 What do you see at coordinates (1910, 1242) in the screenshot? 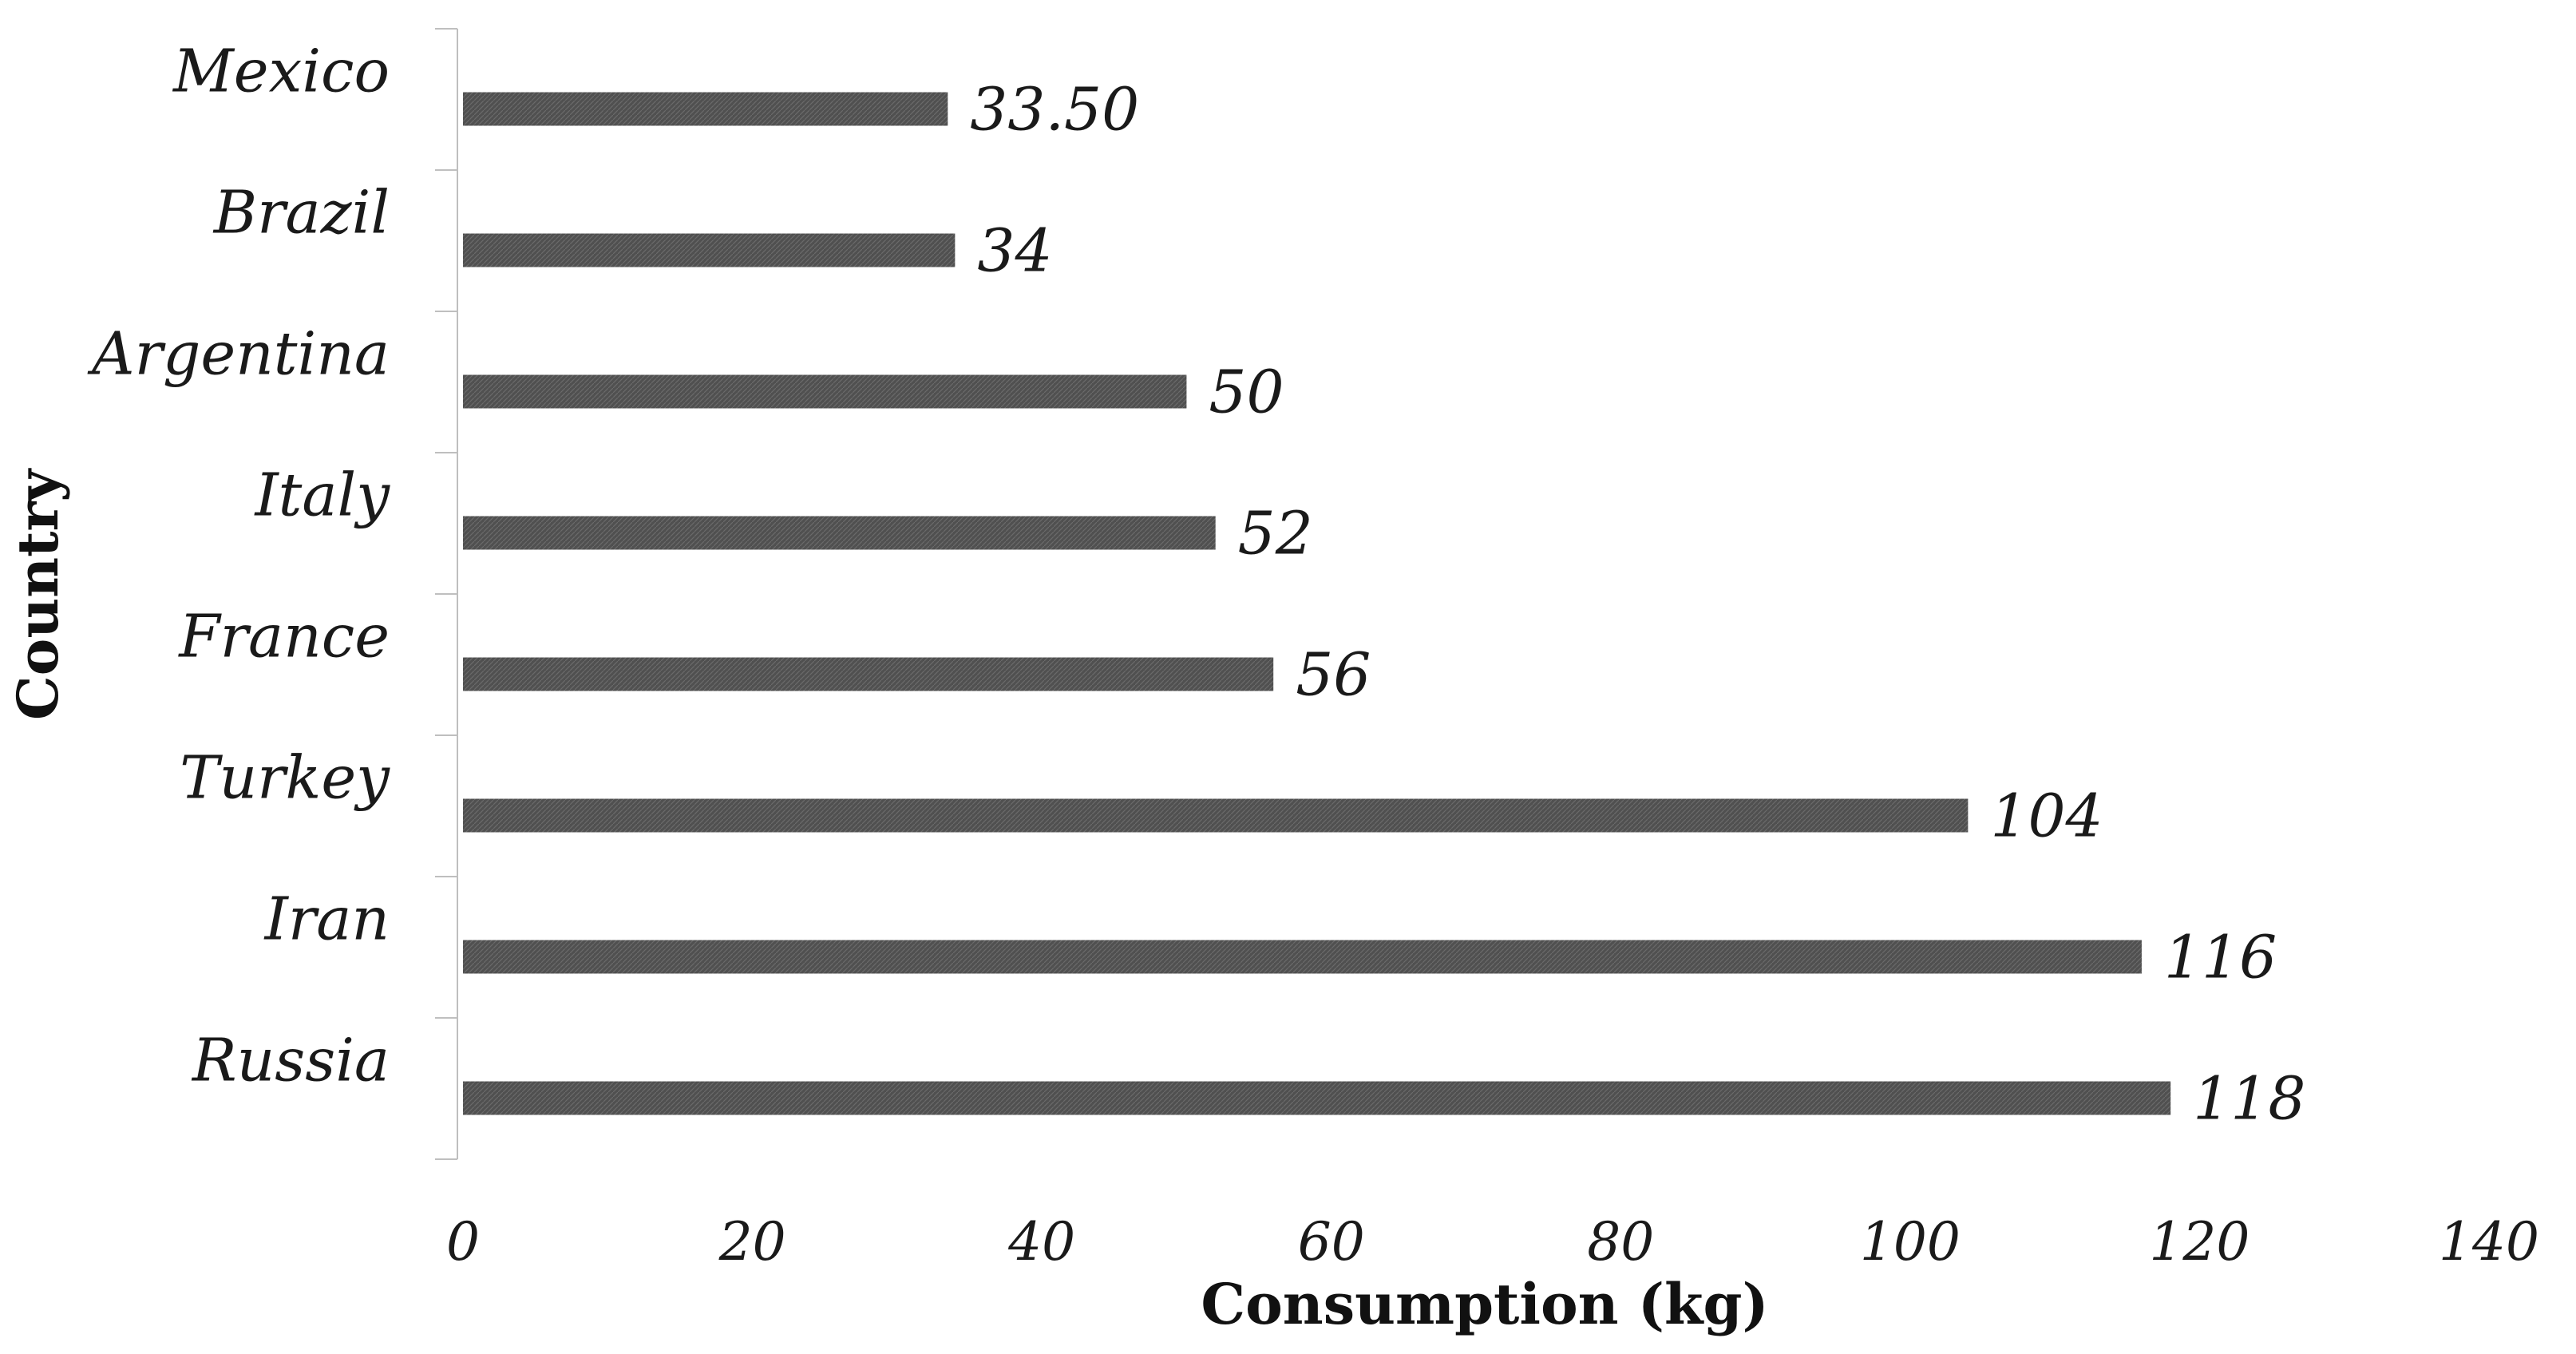
I see `x-tick-label: 100` at bounding box center [1910, 1242].